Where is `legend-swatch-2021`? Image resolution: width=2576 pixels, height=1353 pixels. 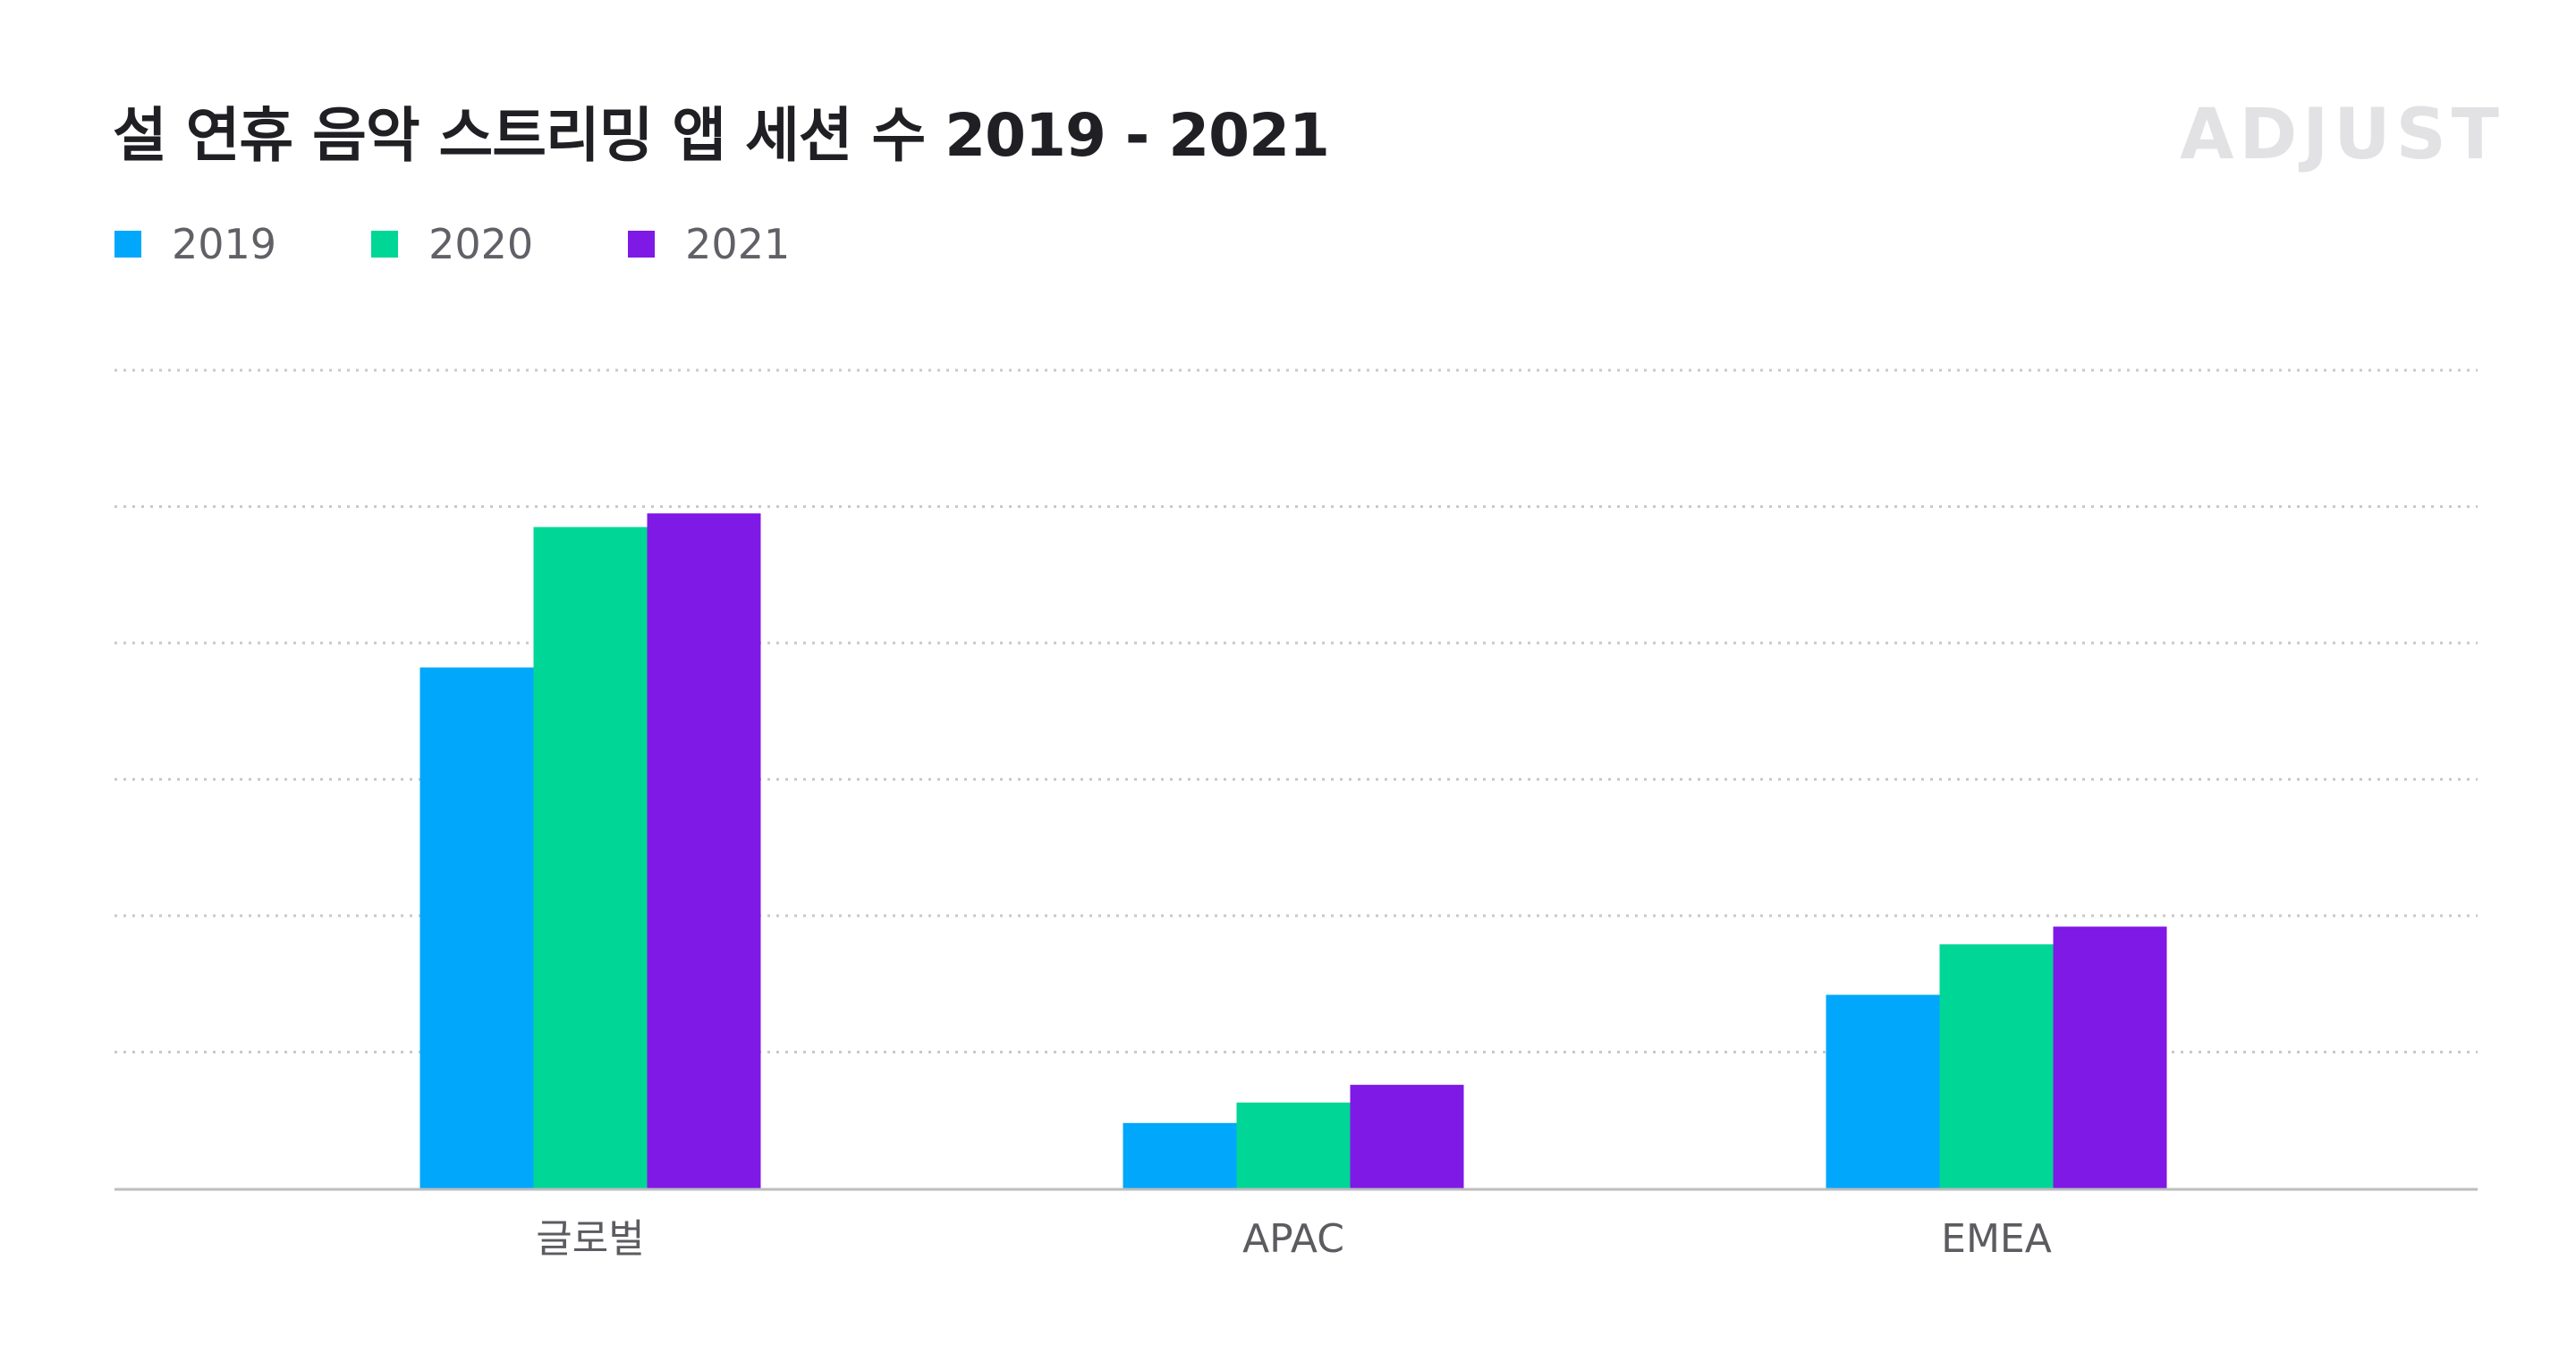 legend-swatch-2021 is located at coordinates (642, 244).